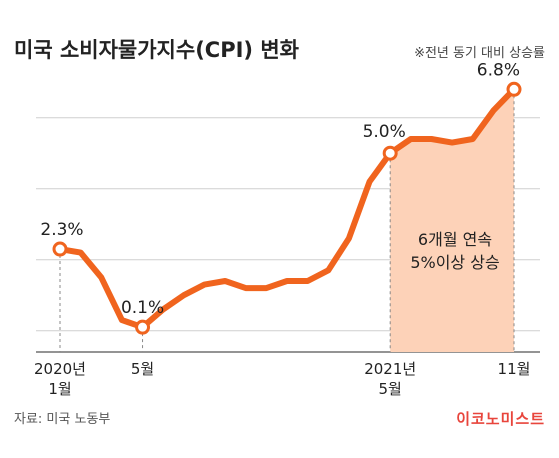 The width and height of the screenshot is (559, 458). Describe the element at coordinates (479, 53) in the screenshot. I see `chart-note: ※전년 동기 대비 상승률` at that location.